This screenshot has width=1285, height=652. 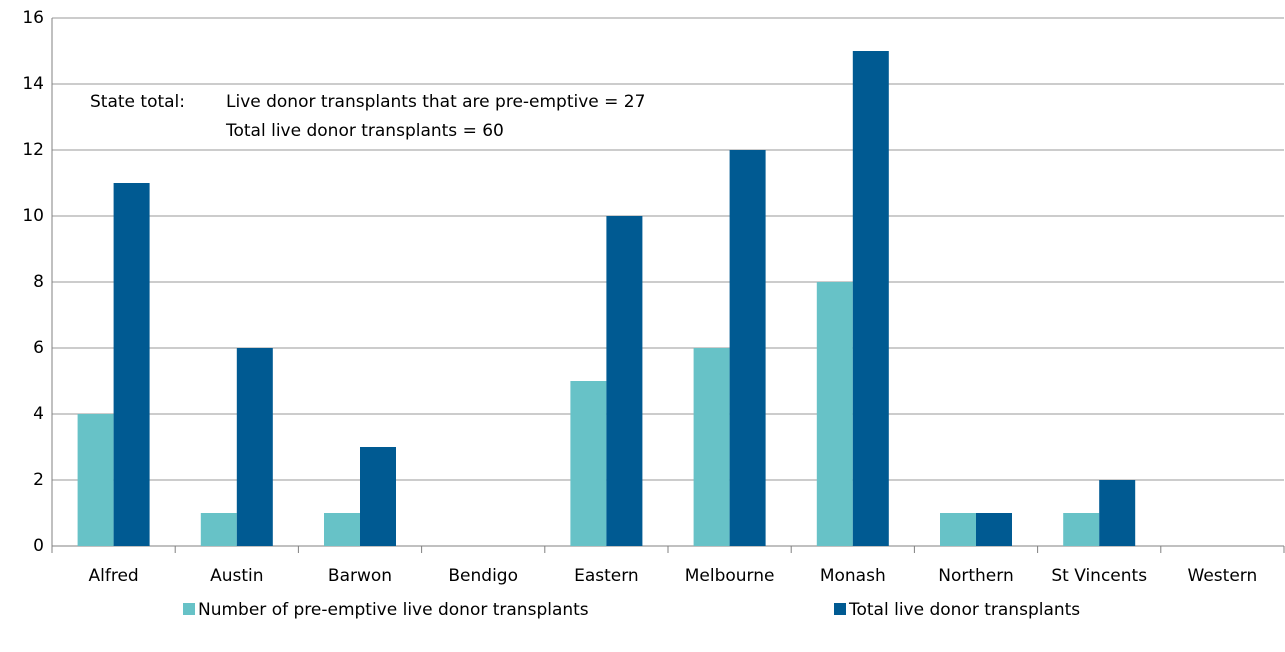 I want to click on y-tick-label: 16, so click(x=33, y=18).